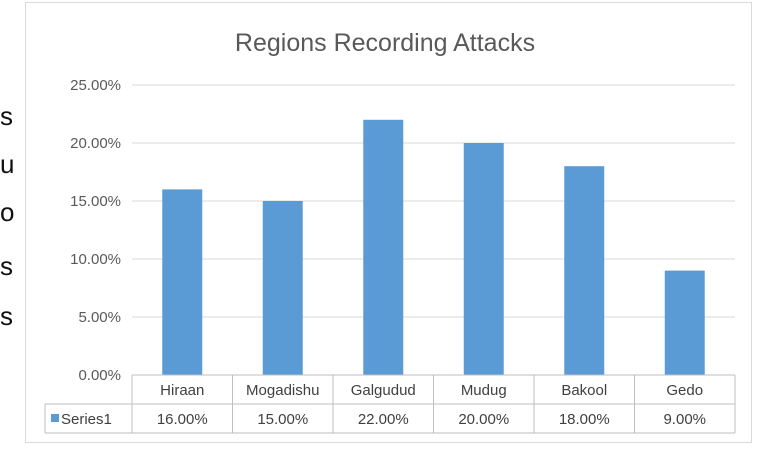  I want to click on side-letter: o, so click(7, 212).